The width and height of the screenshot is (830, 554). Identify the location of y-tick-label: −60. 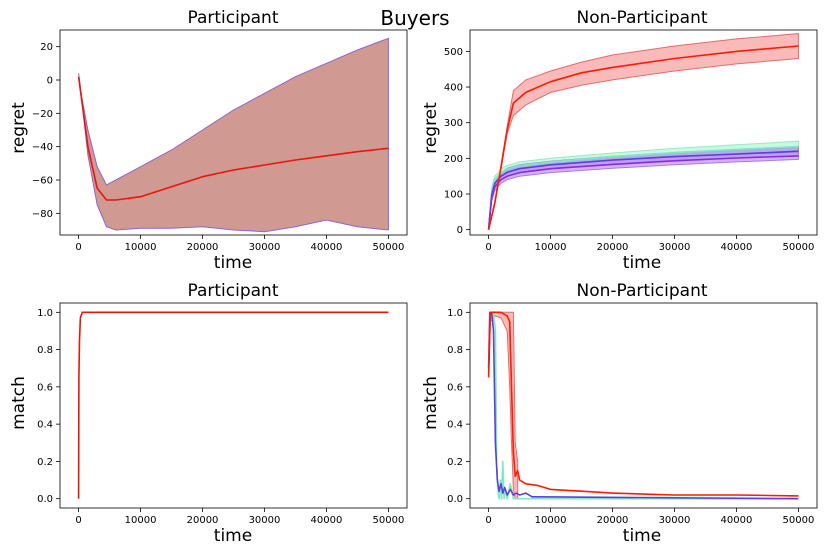
(42, 181).